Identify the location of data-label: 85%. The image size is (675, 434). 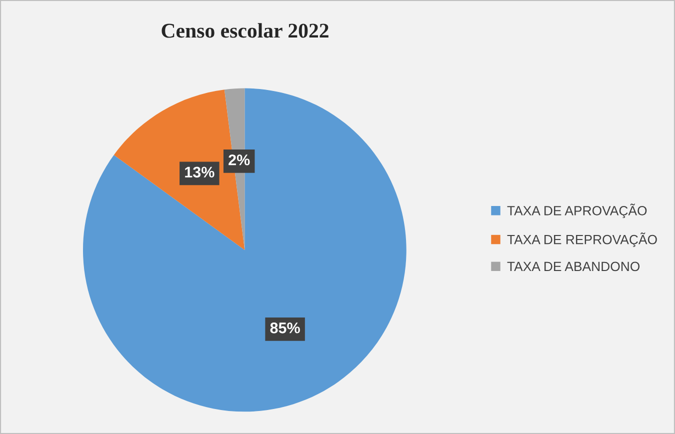
(285, 328).